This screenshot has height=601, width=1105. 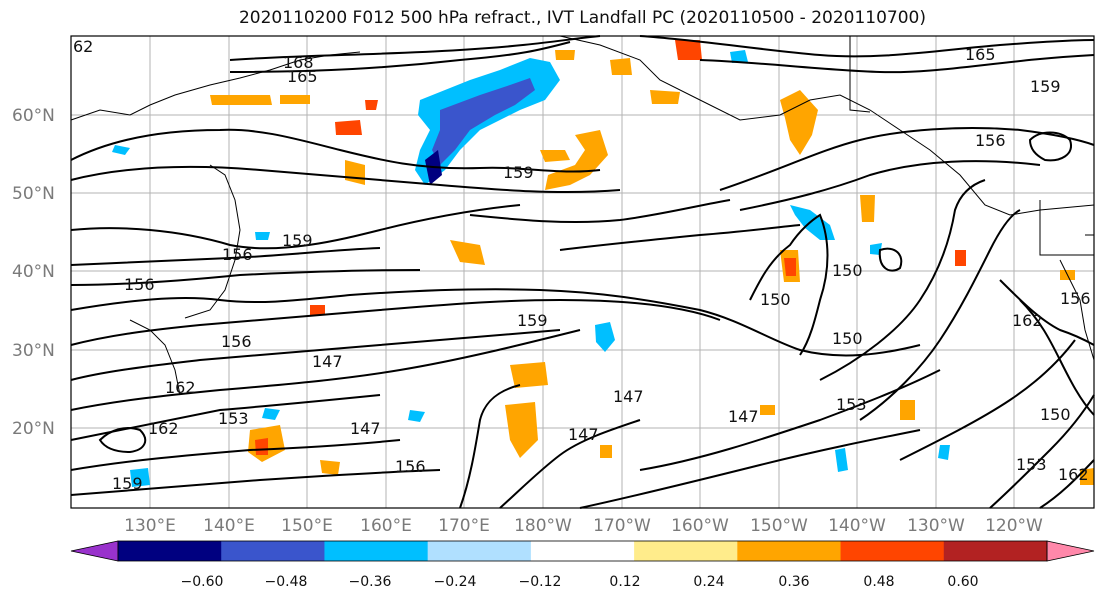 What do you see at coordinates (286, 582) in the screenshot?
I see `colorbar-tick-label: −0.48` at bounding box center [286, 582].